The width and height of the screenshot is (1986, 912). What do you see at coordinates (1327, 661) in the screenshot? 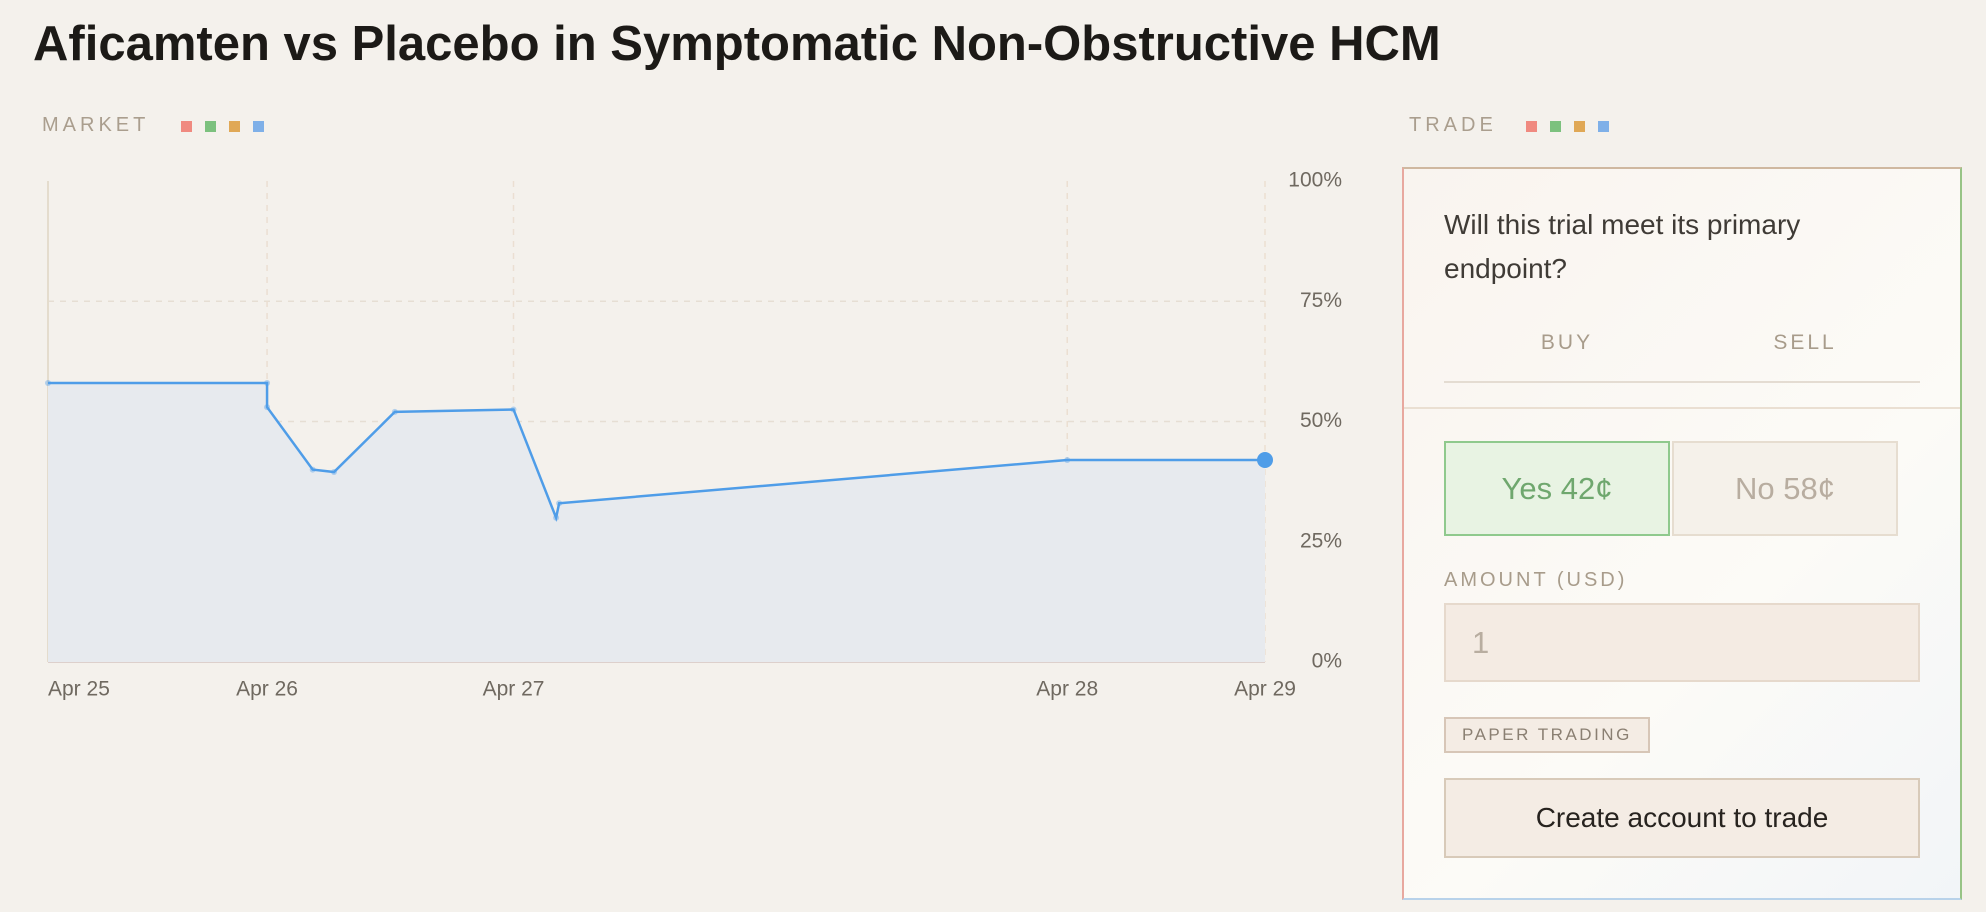
I see `y-tick-label: 0%` at bounding box center [1327, 661].